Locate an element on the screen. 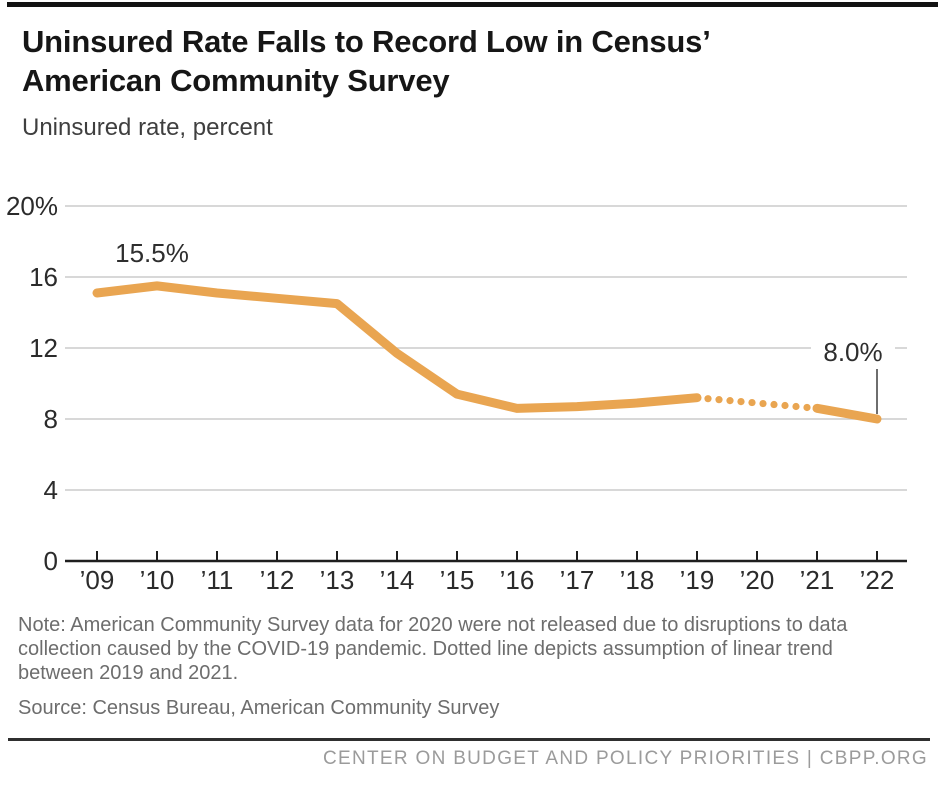  chart-title-line2: American Community Survey is located at coordinates (236, 80).